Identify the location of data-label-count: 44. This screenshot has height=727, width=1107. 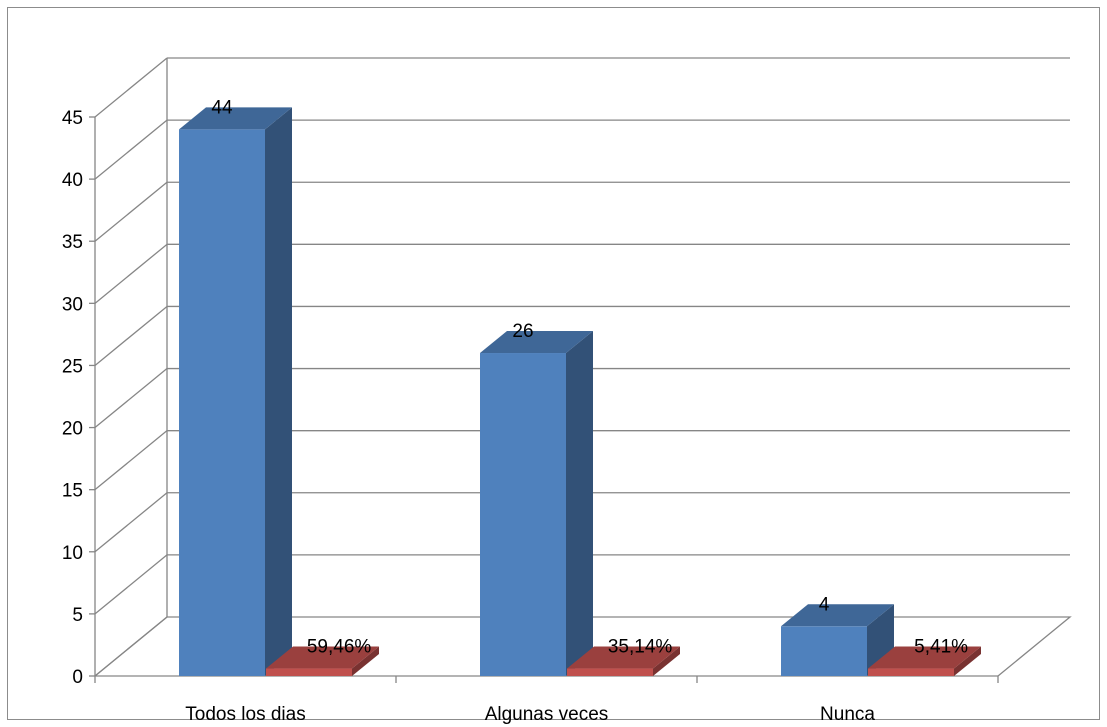
(222, 107).